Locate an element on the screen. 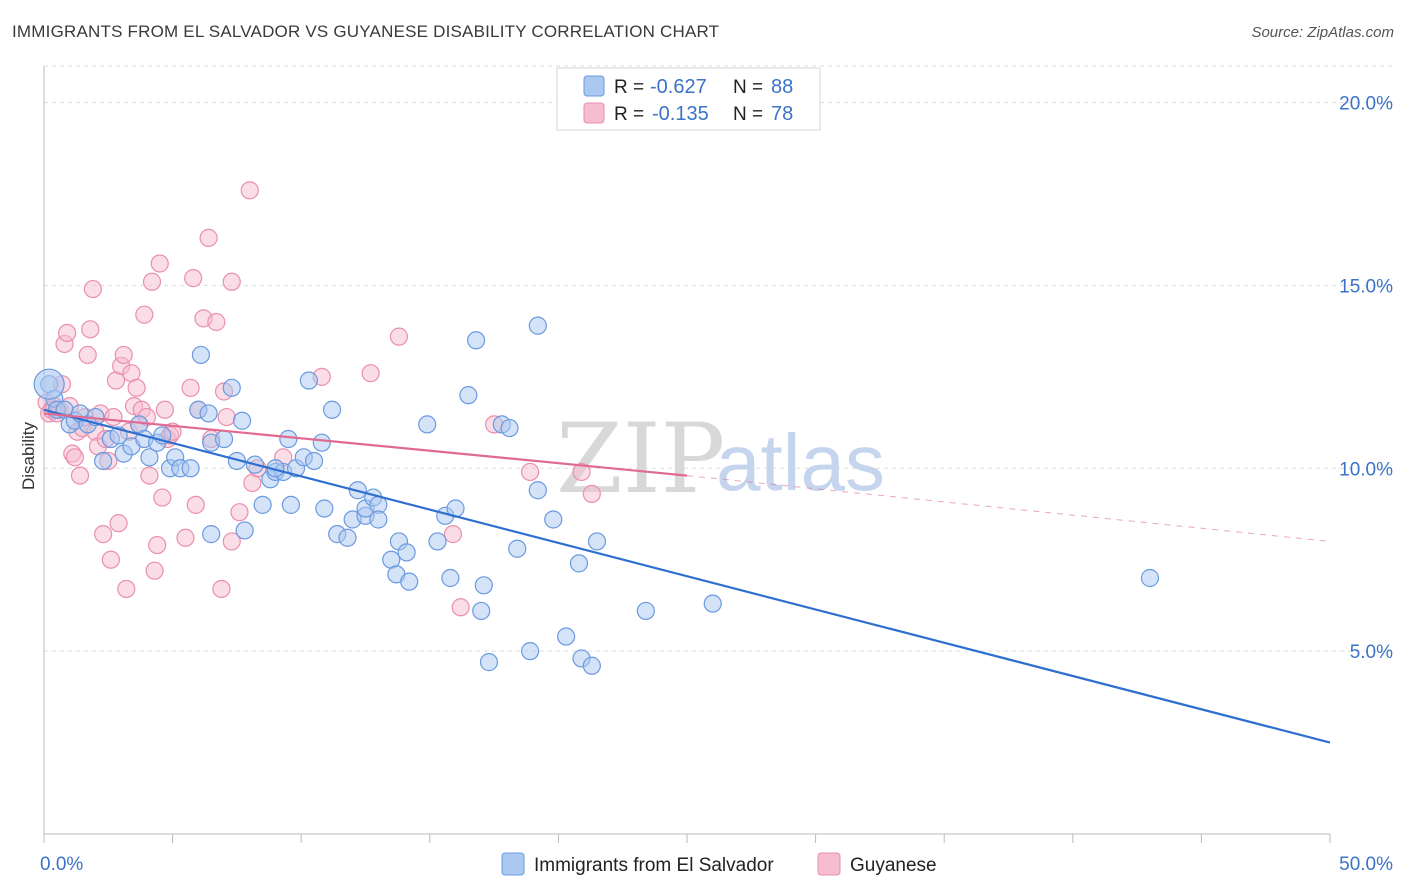 The width and height of the screenshot is (1406, 892). legend-n-label-2: N = is located at coordinates (748, 114).